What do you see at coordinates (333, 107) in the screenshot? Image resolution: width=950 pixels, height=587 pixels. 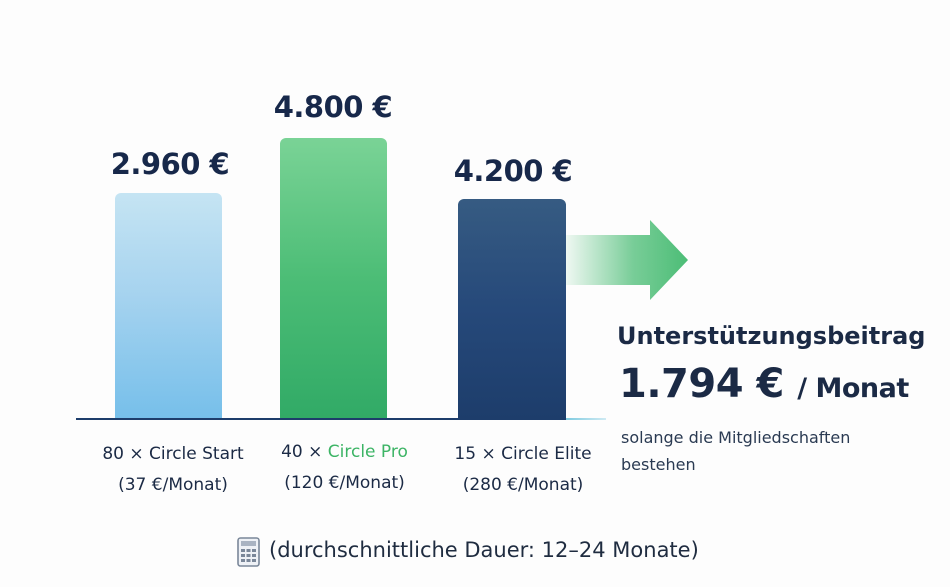 I see `bar-value-label-pro: 4.800 €` at bounding box center [333, 107].